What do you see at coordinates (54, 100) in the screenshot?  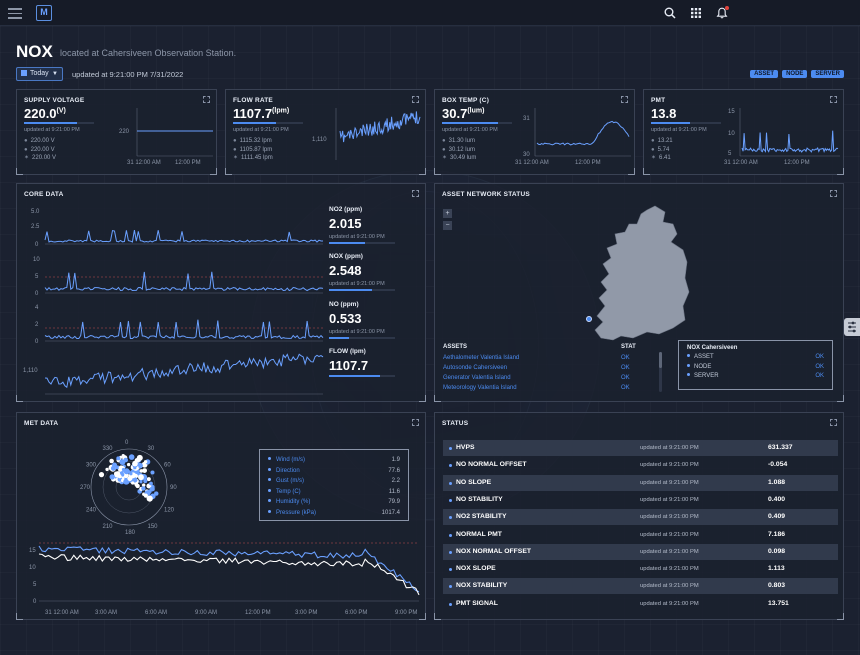 I see `kpi-title: SUPPLY VOLTAGE` at bounding box center [54, 100].